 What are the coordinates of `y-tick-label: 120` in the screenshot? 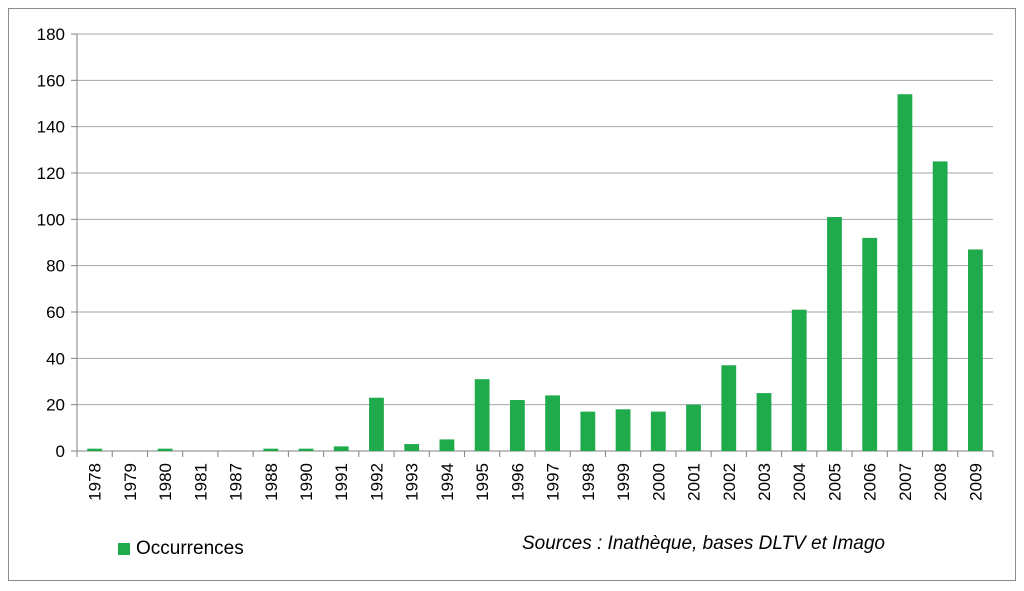 It's located at (51, 173).